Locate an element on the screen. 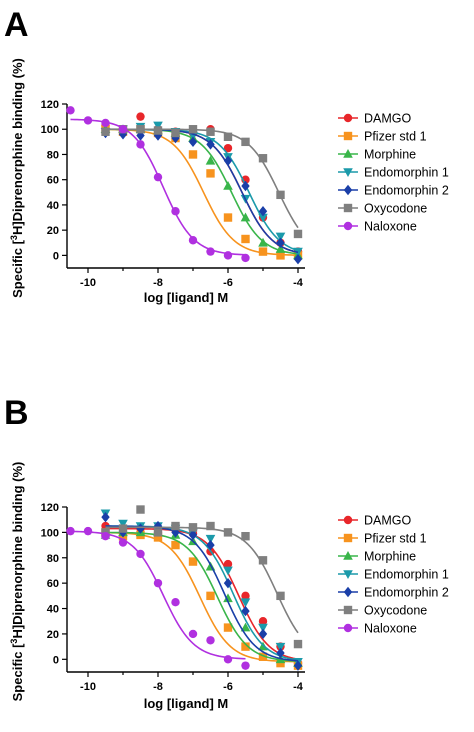 Image resolution: width=474 pixels, height=732 pixels. y-tick-label: 60 is located at coordinates (53, 584).